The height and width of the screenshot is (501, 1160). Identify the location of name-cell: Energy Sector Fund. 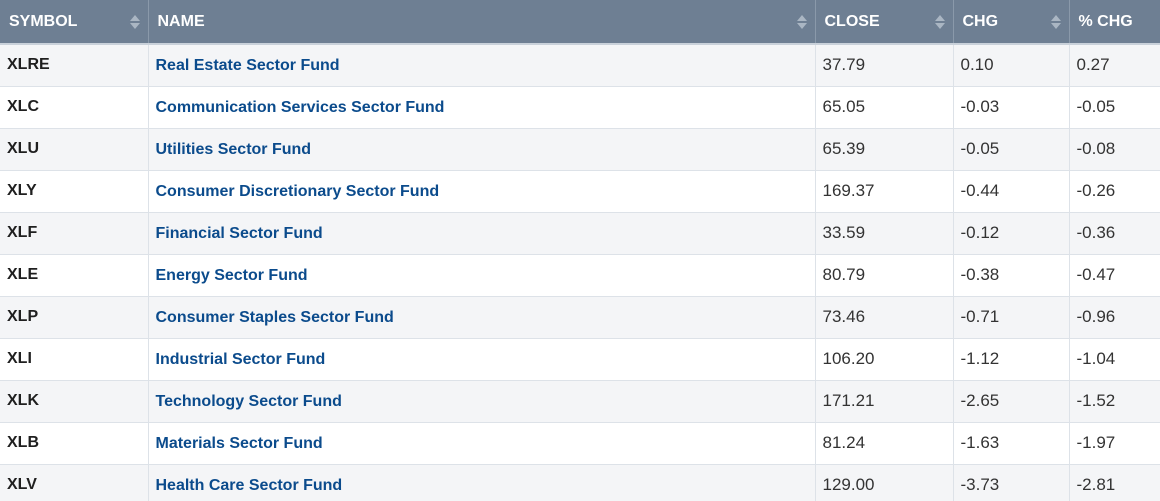
(482, 275).